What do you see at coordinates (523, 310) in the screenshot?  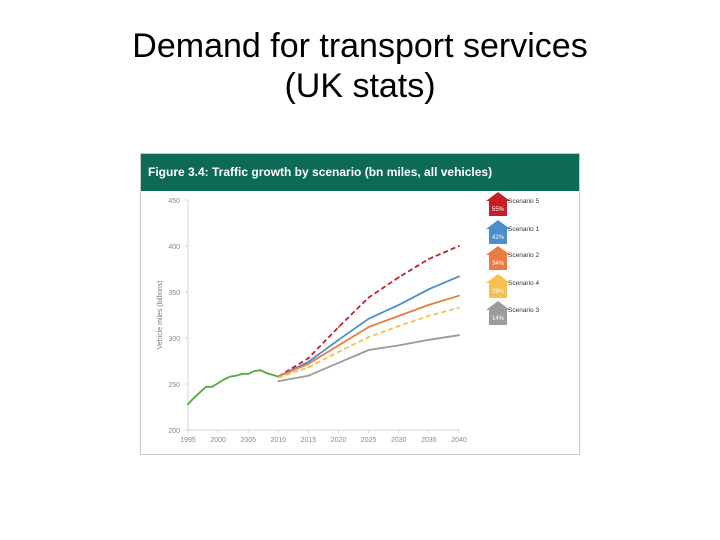 I see `legend-label-5: Scenario 3` at bounding box center [523, 310].